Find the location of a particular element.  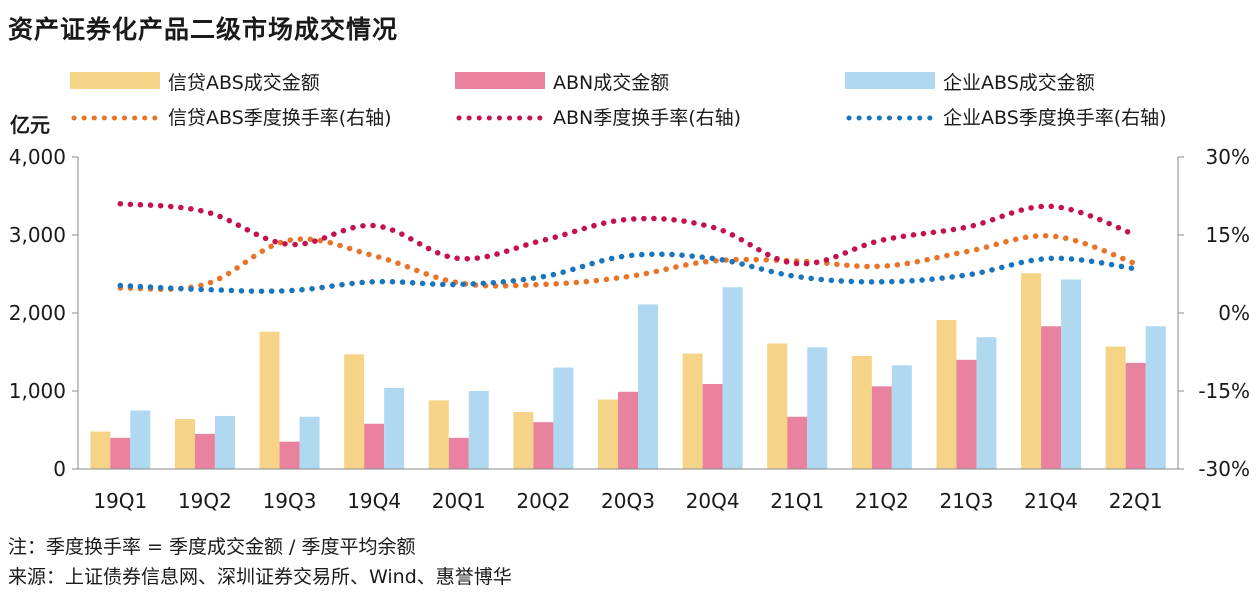

legend-label: ABN成交金额 is located at coordinates (611, 83).